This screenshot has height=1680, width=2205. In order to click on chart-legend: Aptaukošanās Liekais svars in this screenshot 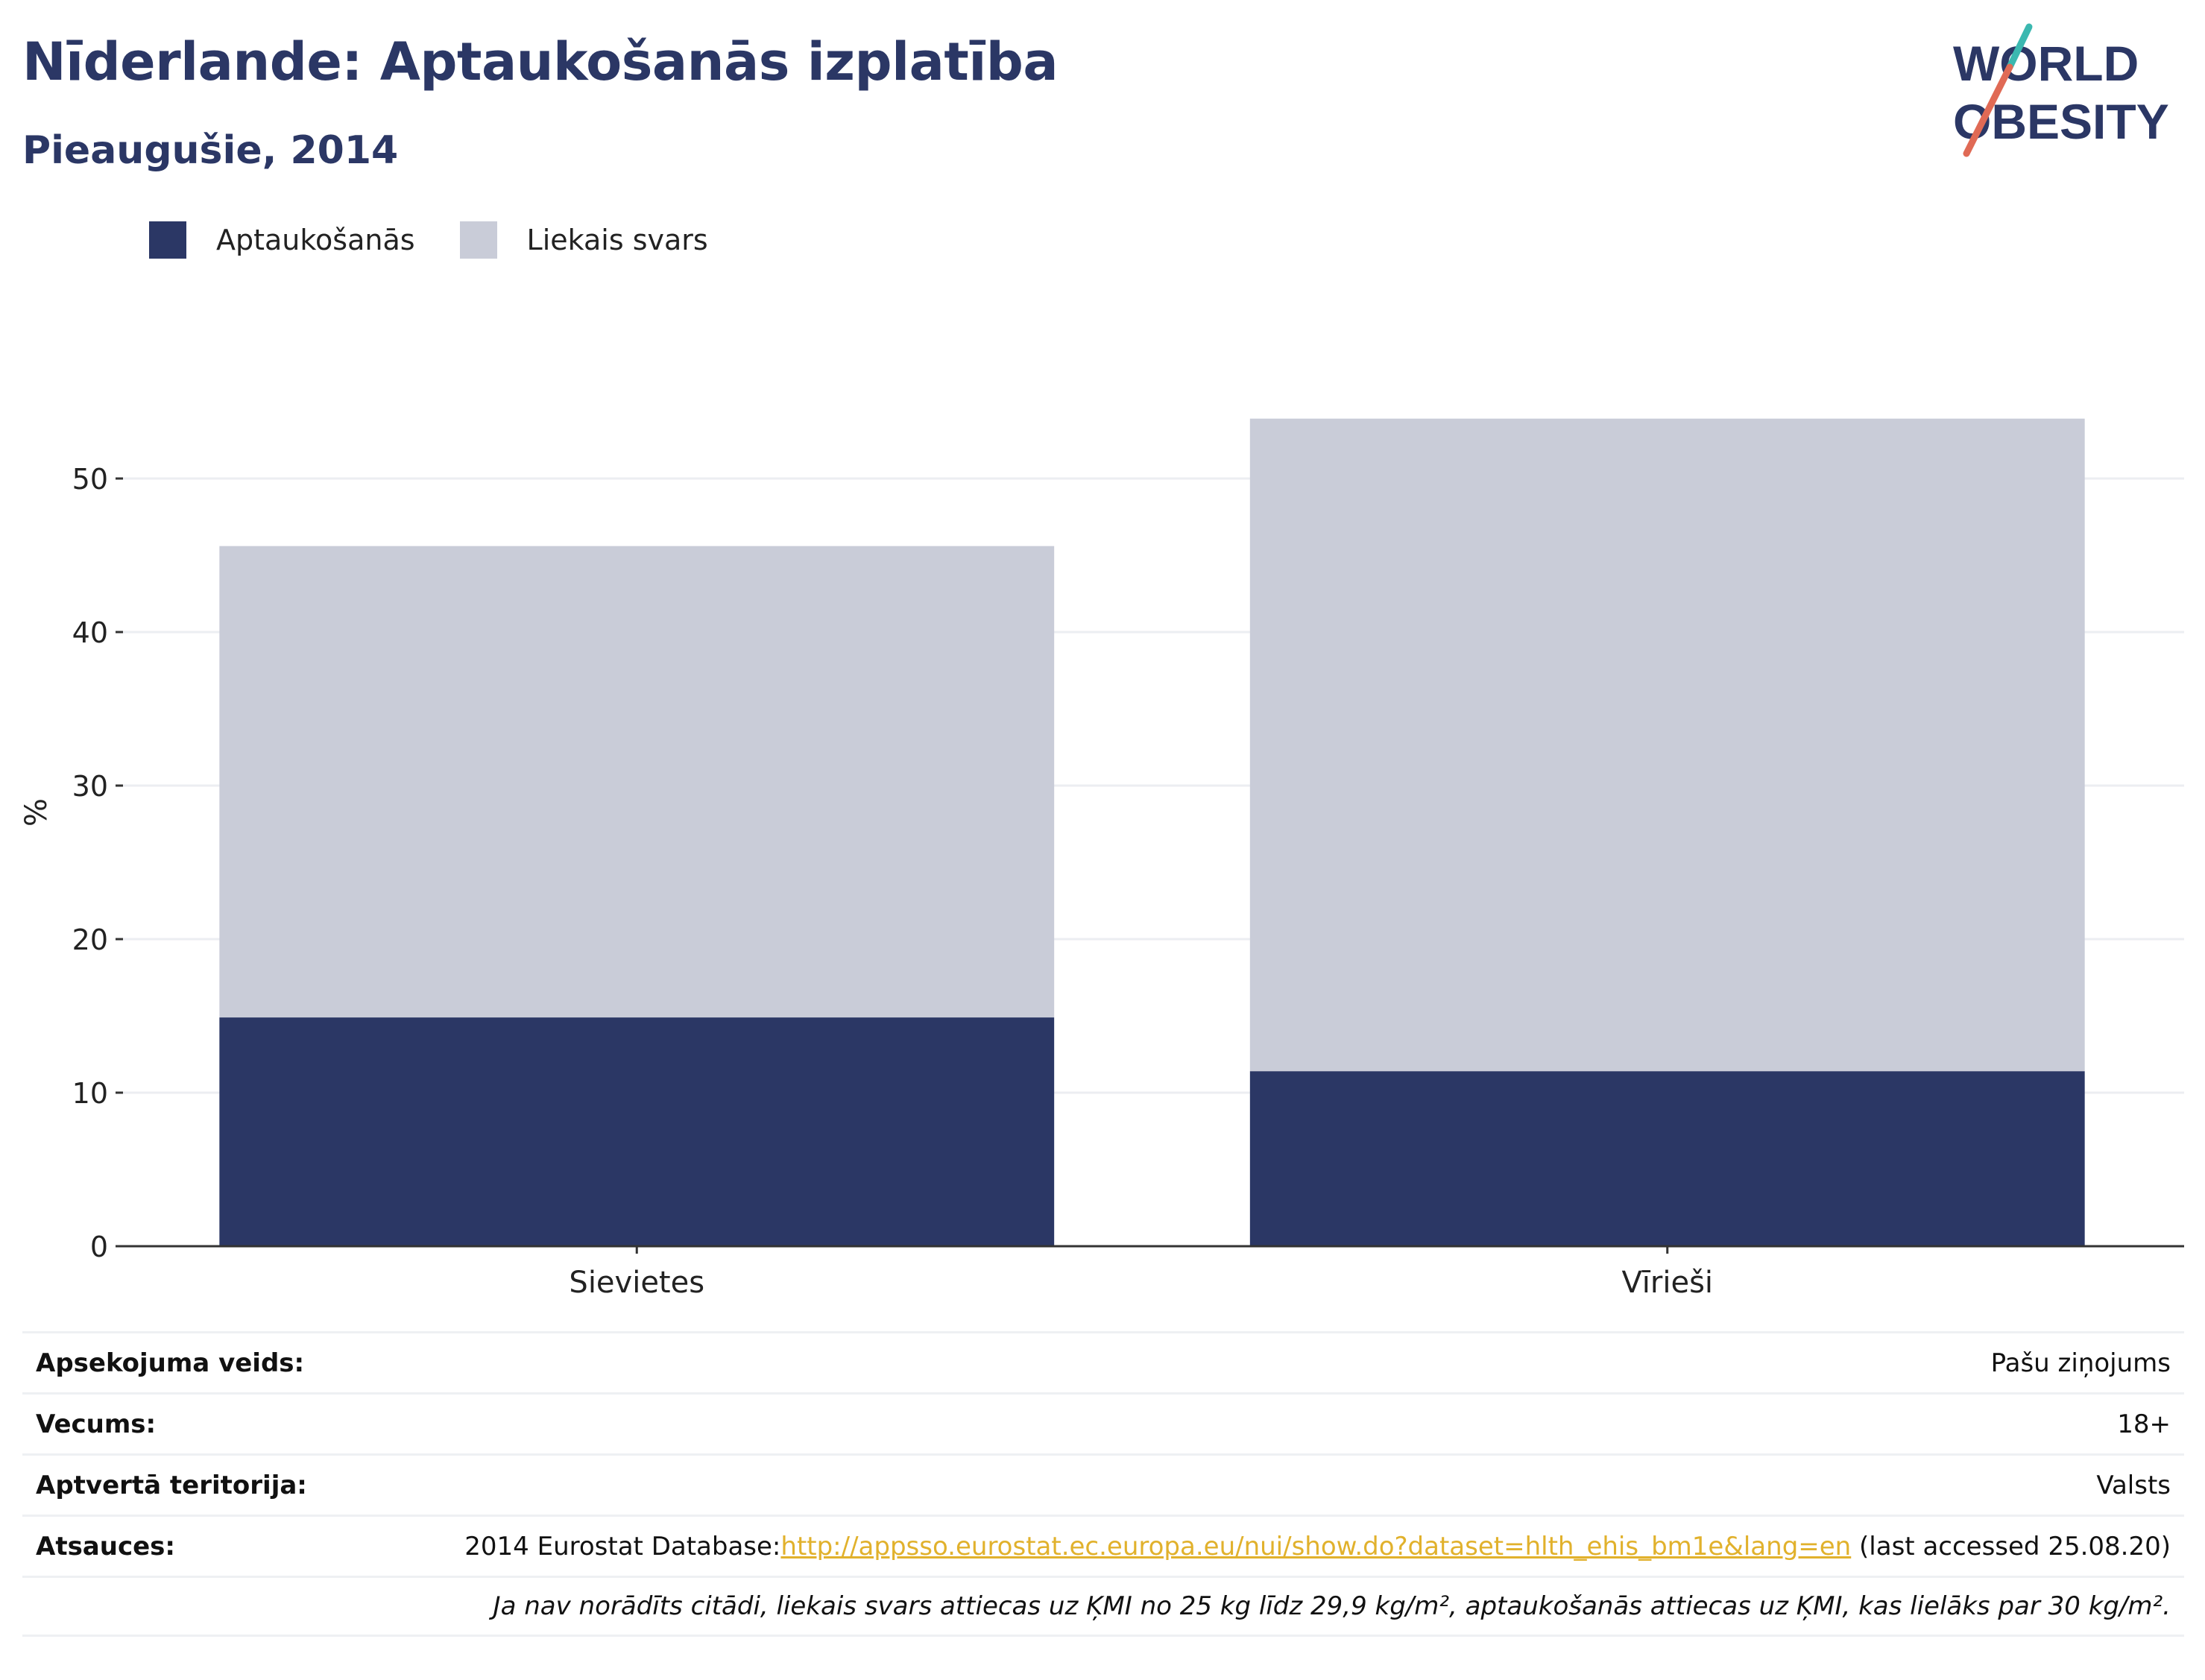, I will do `click(451, 240)`.